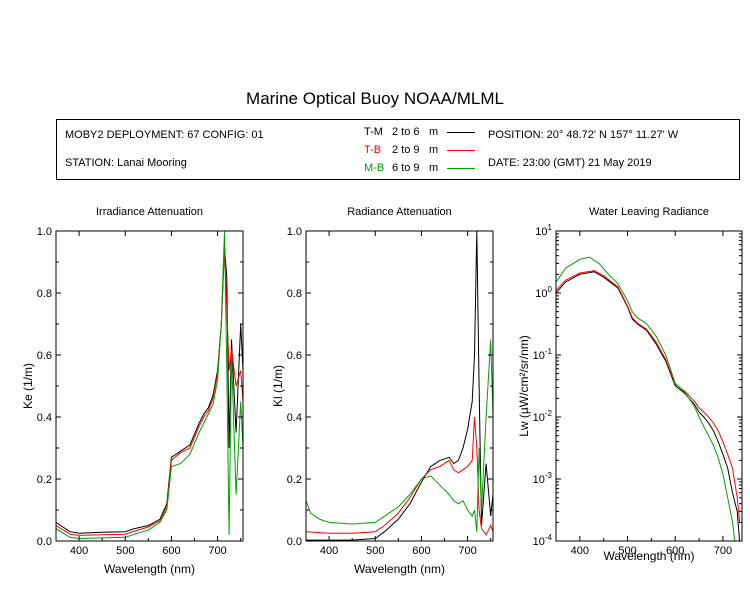 This screenshot has width=750, height=600. What do you see at coordinates (543, 292) in the screenshot?
I see `y-tick-label: 10⁰` at bounding box center [543, 292].